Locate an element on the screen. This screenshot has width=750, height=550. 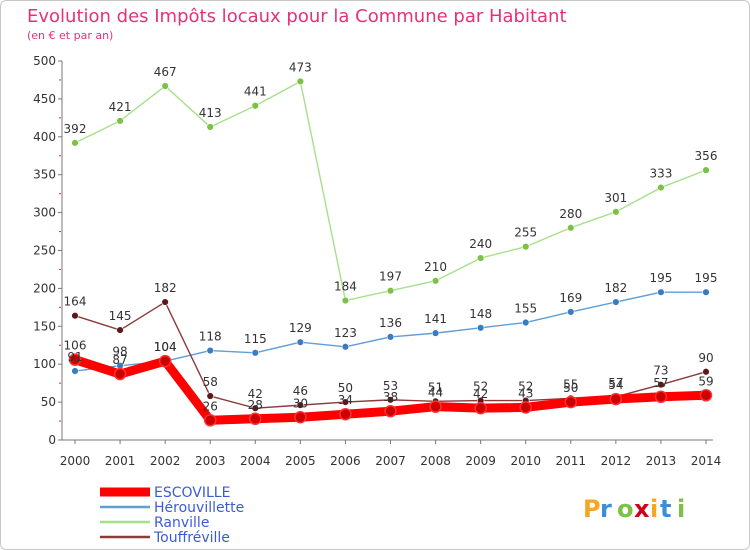
data-label: 301 is located at coordinates (615, 198).